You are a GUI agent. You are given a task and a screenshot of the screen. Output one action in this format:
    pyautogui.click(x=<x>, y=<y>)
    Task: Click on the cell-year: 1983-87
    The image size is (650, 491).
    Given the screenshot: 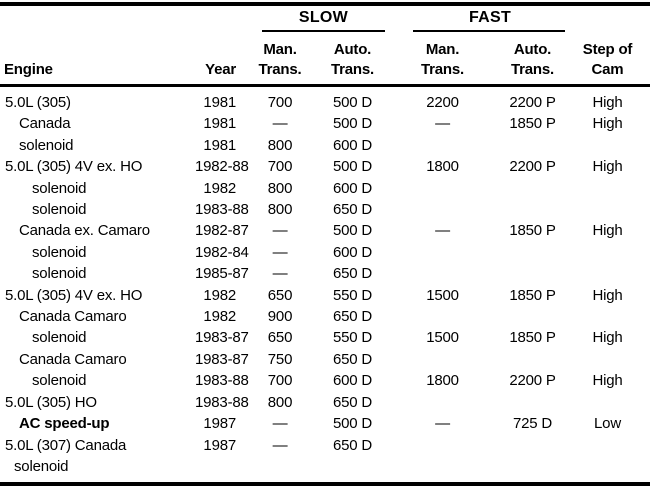 What is the action you would take?
    pyautogui.click(x=222, y=359)
    